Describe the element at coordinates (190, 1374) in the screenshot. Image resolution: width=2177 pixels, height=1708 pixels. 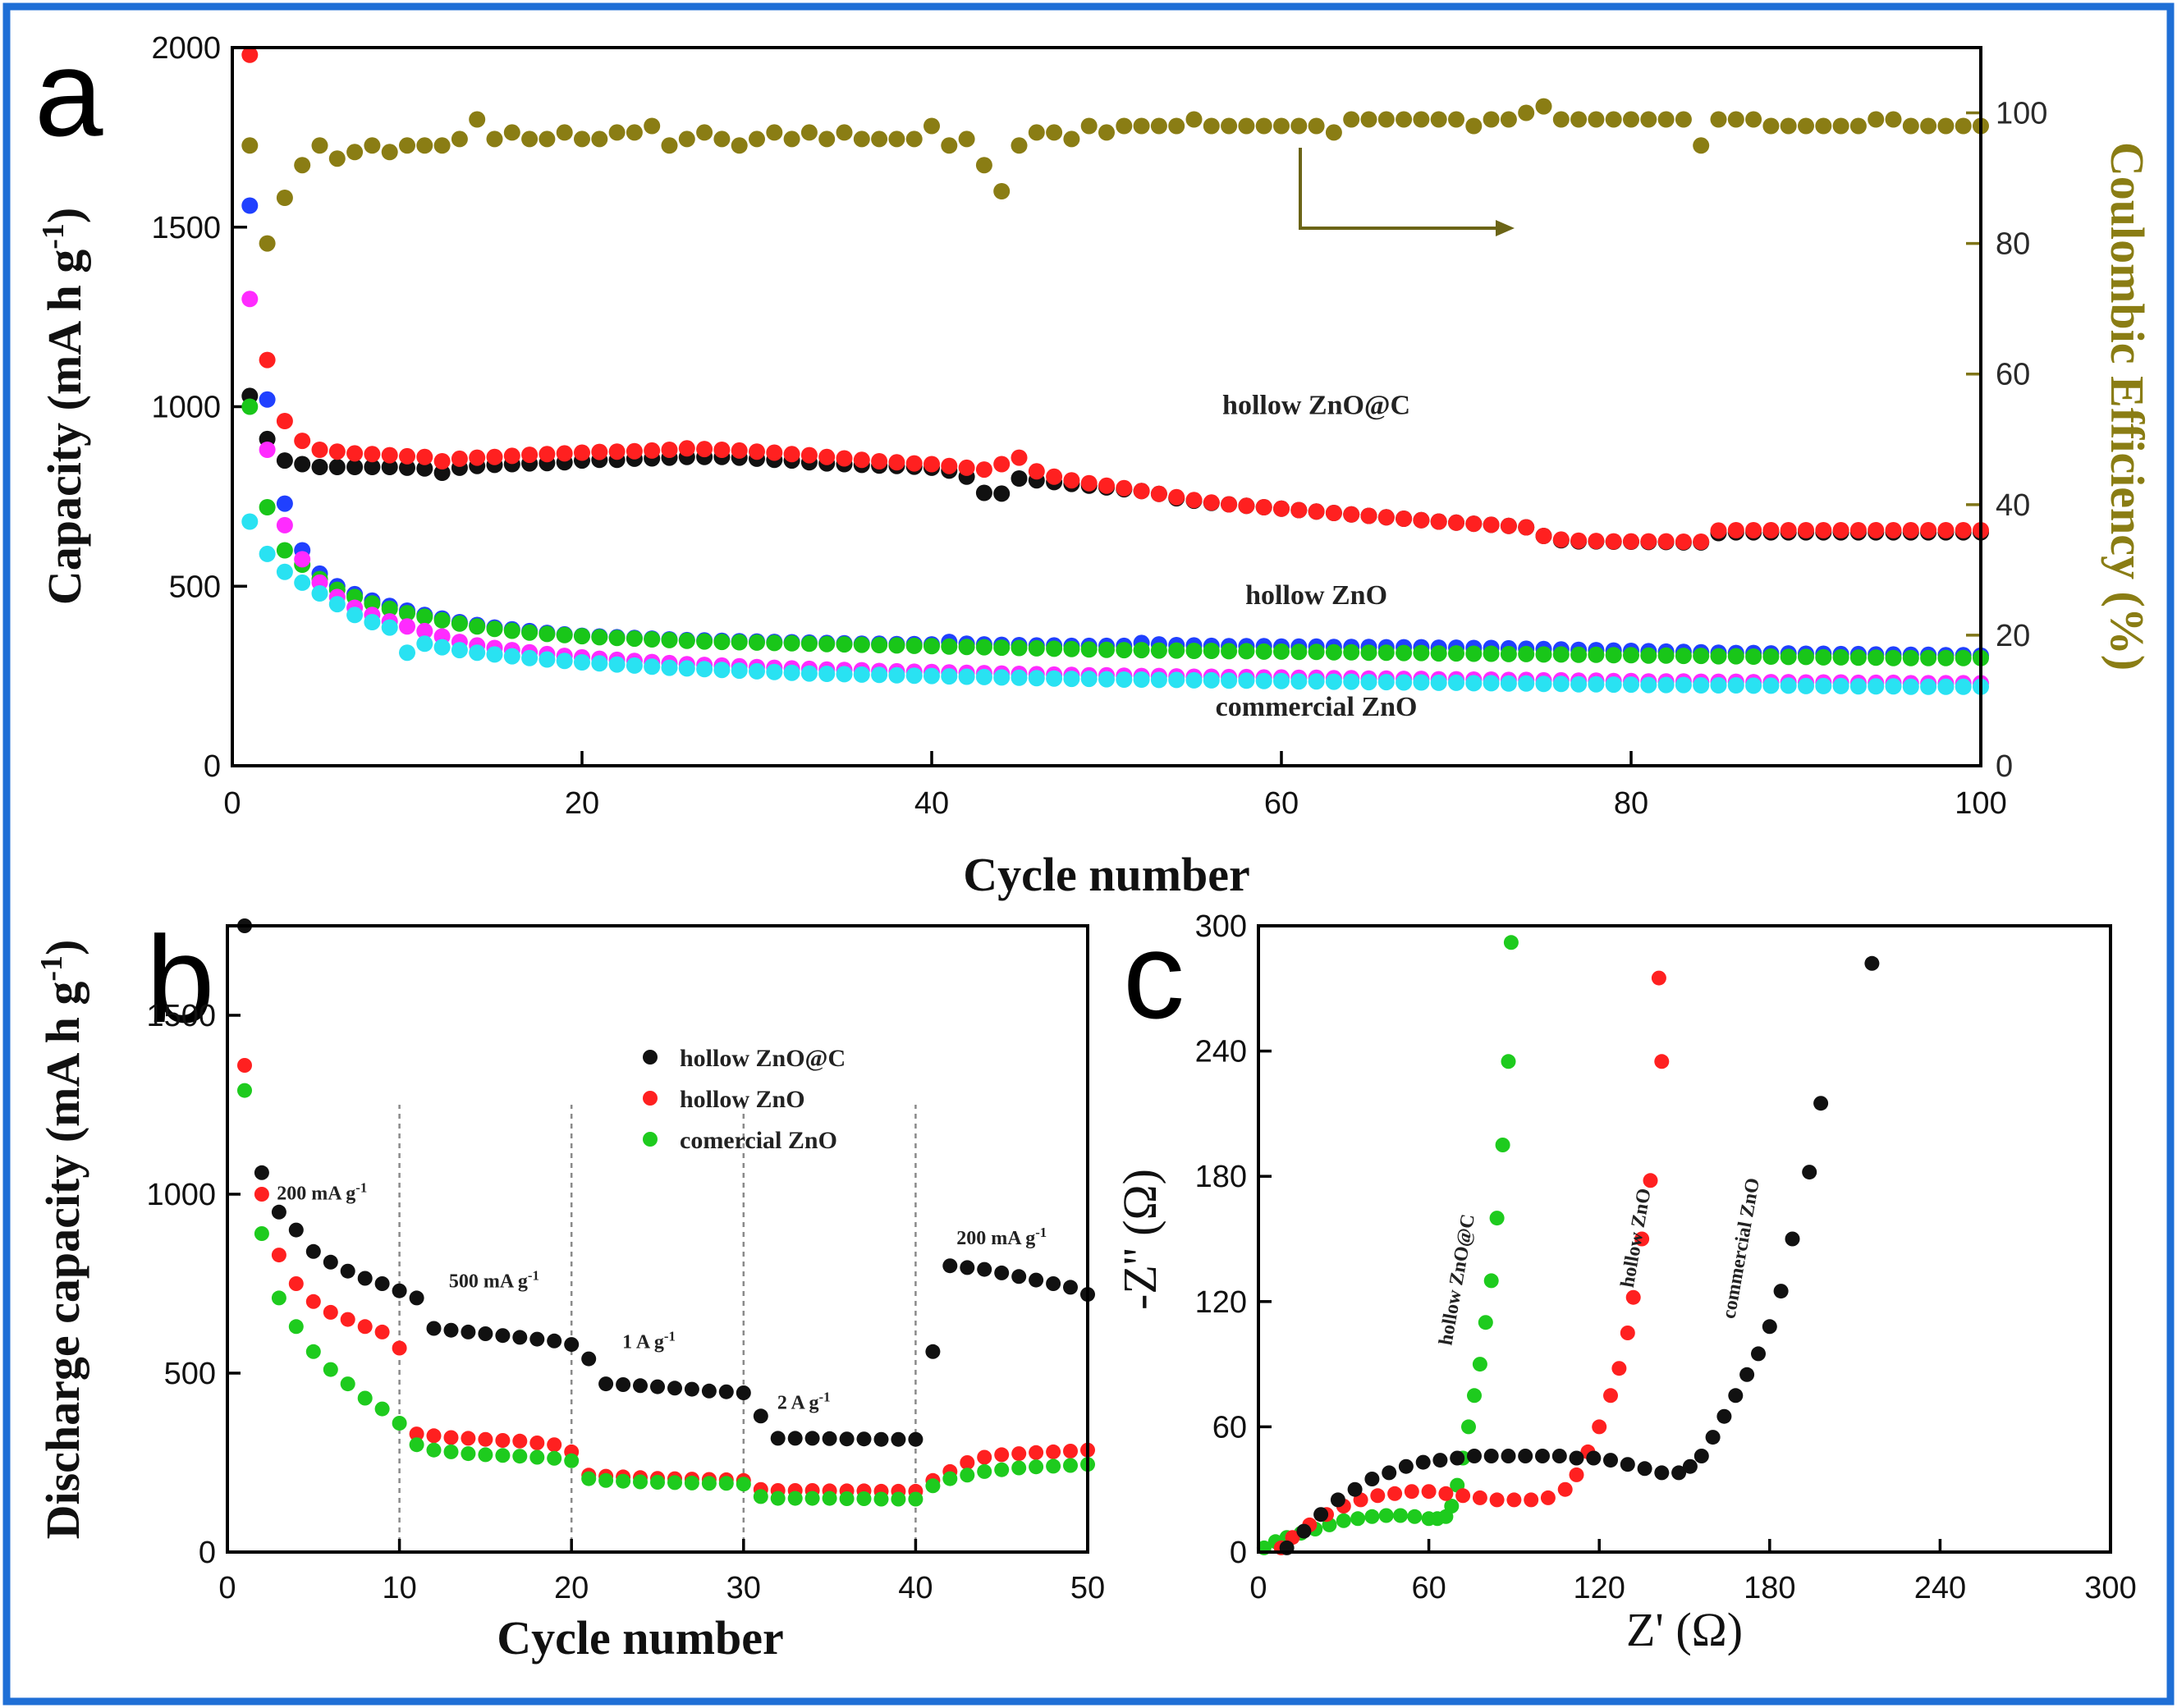
I see `panel-b-ytick-label: 500` at that location.